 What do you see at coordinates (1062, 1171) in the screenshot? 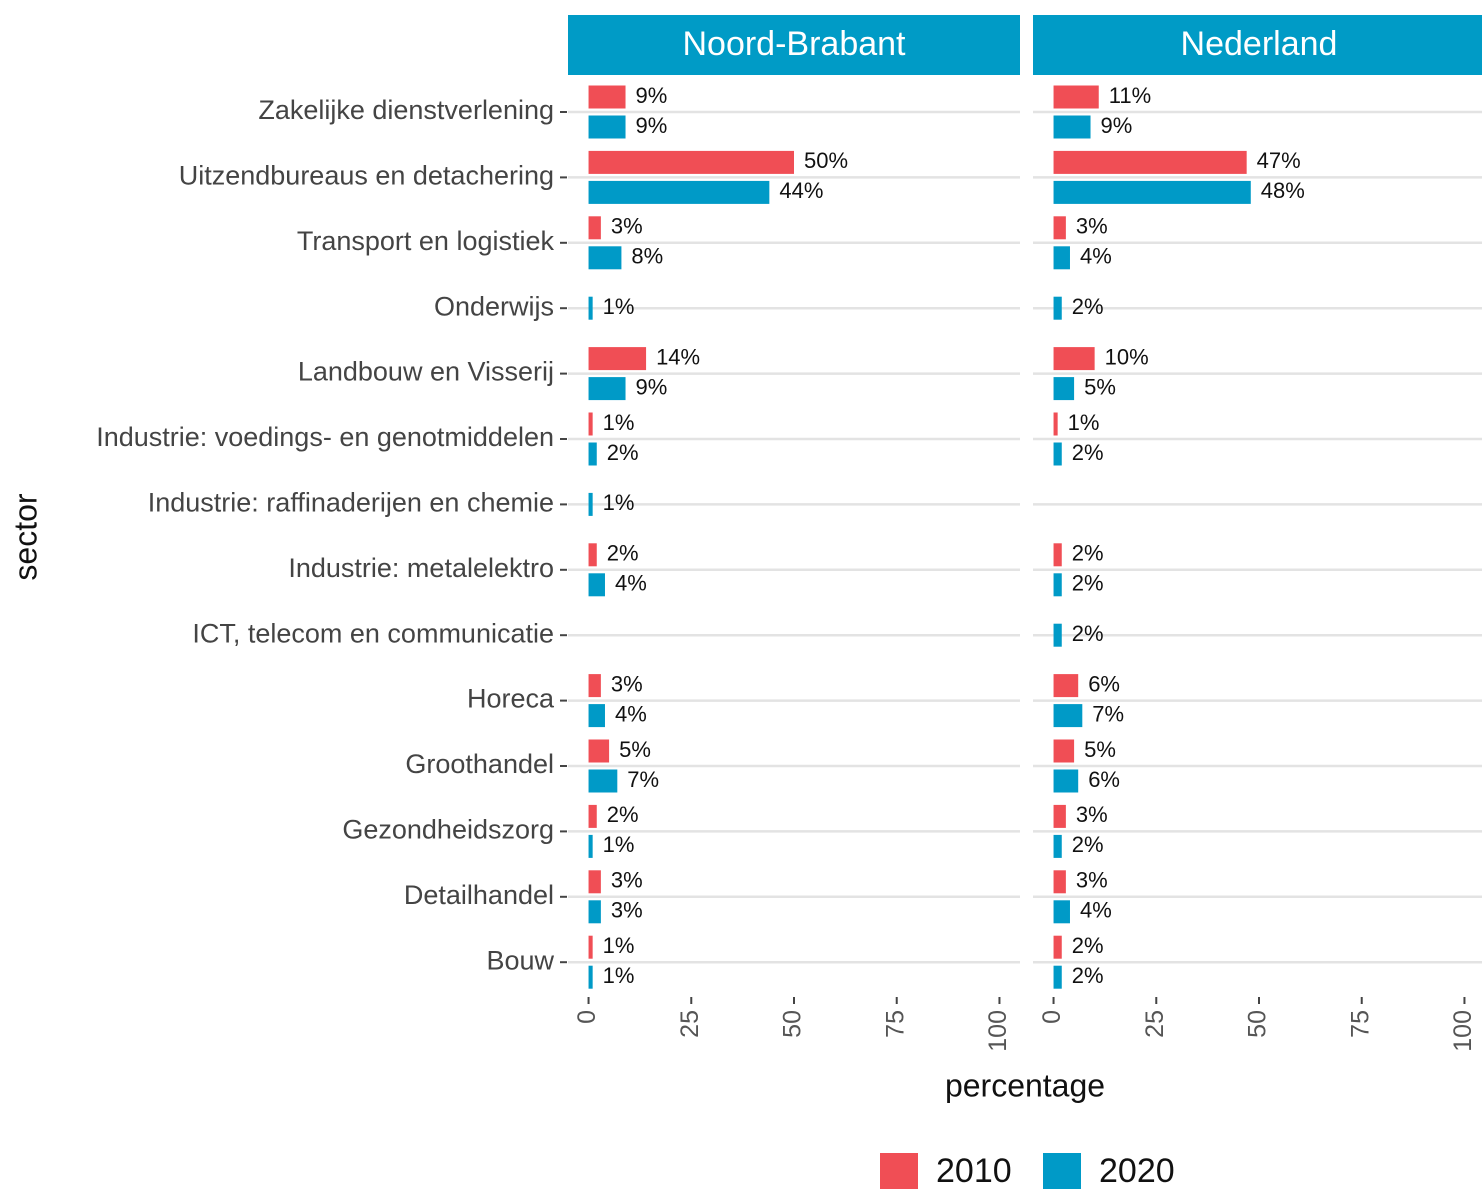
I see `legend-swatch` at bounding box center [1062, 1171].